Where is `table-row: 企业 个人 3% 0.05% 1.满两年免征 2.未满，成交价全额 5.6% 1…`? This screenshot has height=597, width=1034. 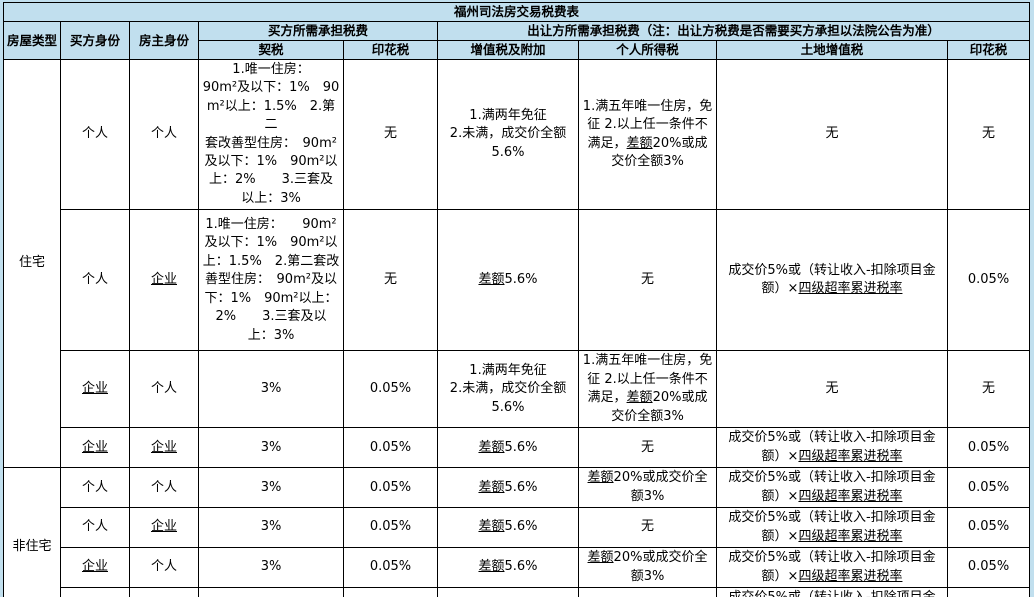 table-row: 企业 个人 3% 0.05% 1.满两年免征 2.未满，成交价全额 5.6% 1… is located at coordinates (517, 389).